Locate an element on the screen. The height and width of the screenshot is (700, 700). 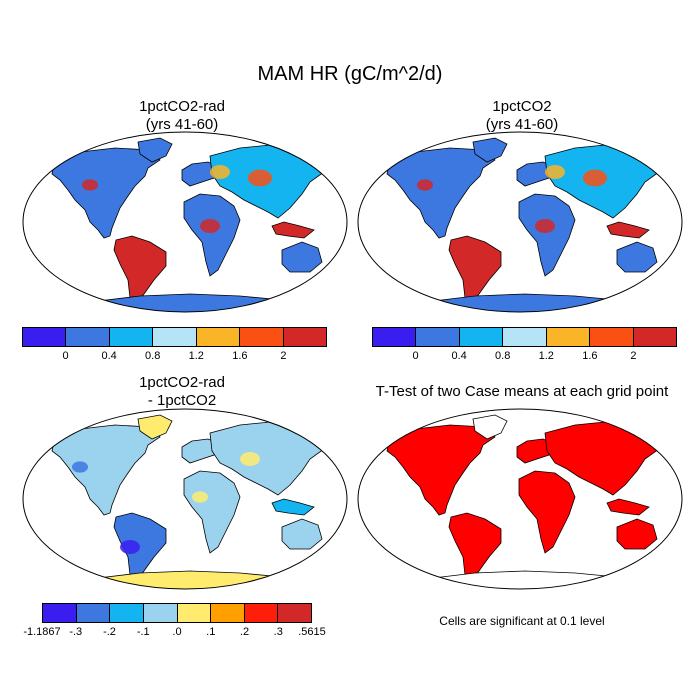
colorbar-tick-label: -.3 is located at coordinates (76, 632).